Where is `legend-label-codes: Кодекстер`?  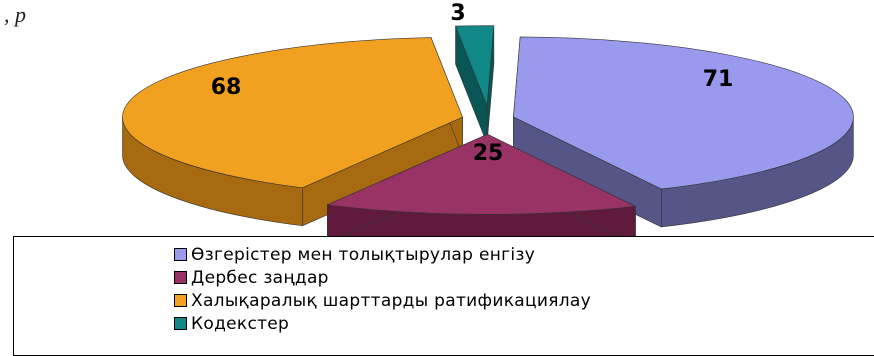 legend-label-codes: Кодекстер is located at coordinates (240, 323).